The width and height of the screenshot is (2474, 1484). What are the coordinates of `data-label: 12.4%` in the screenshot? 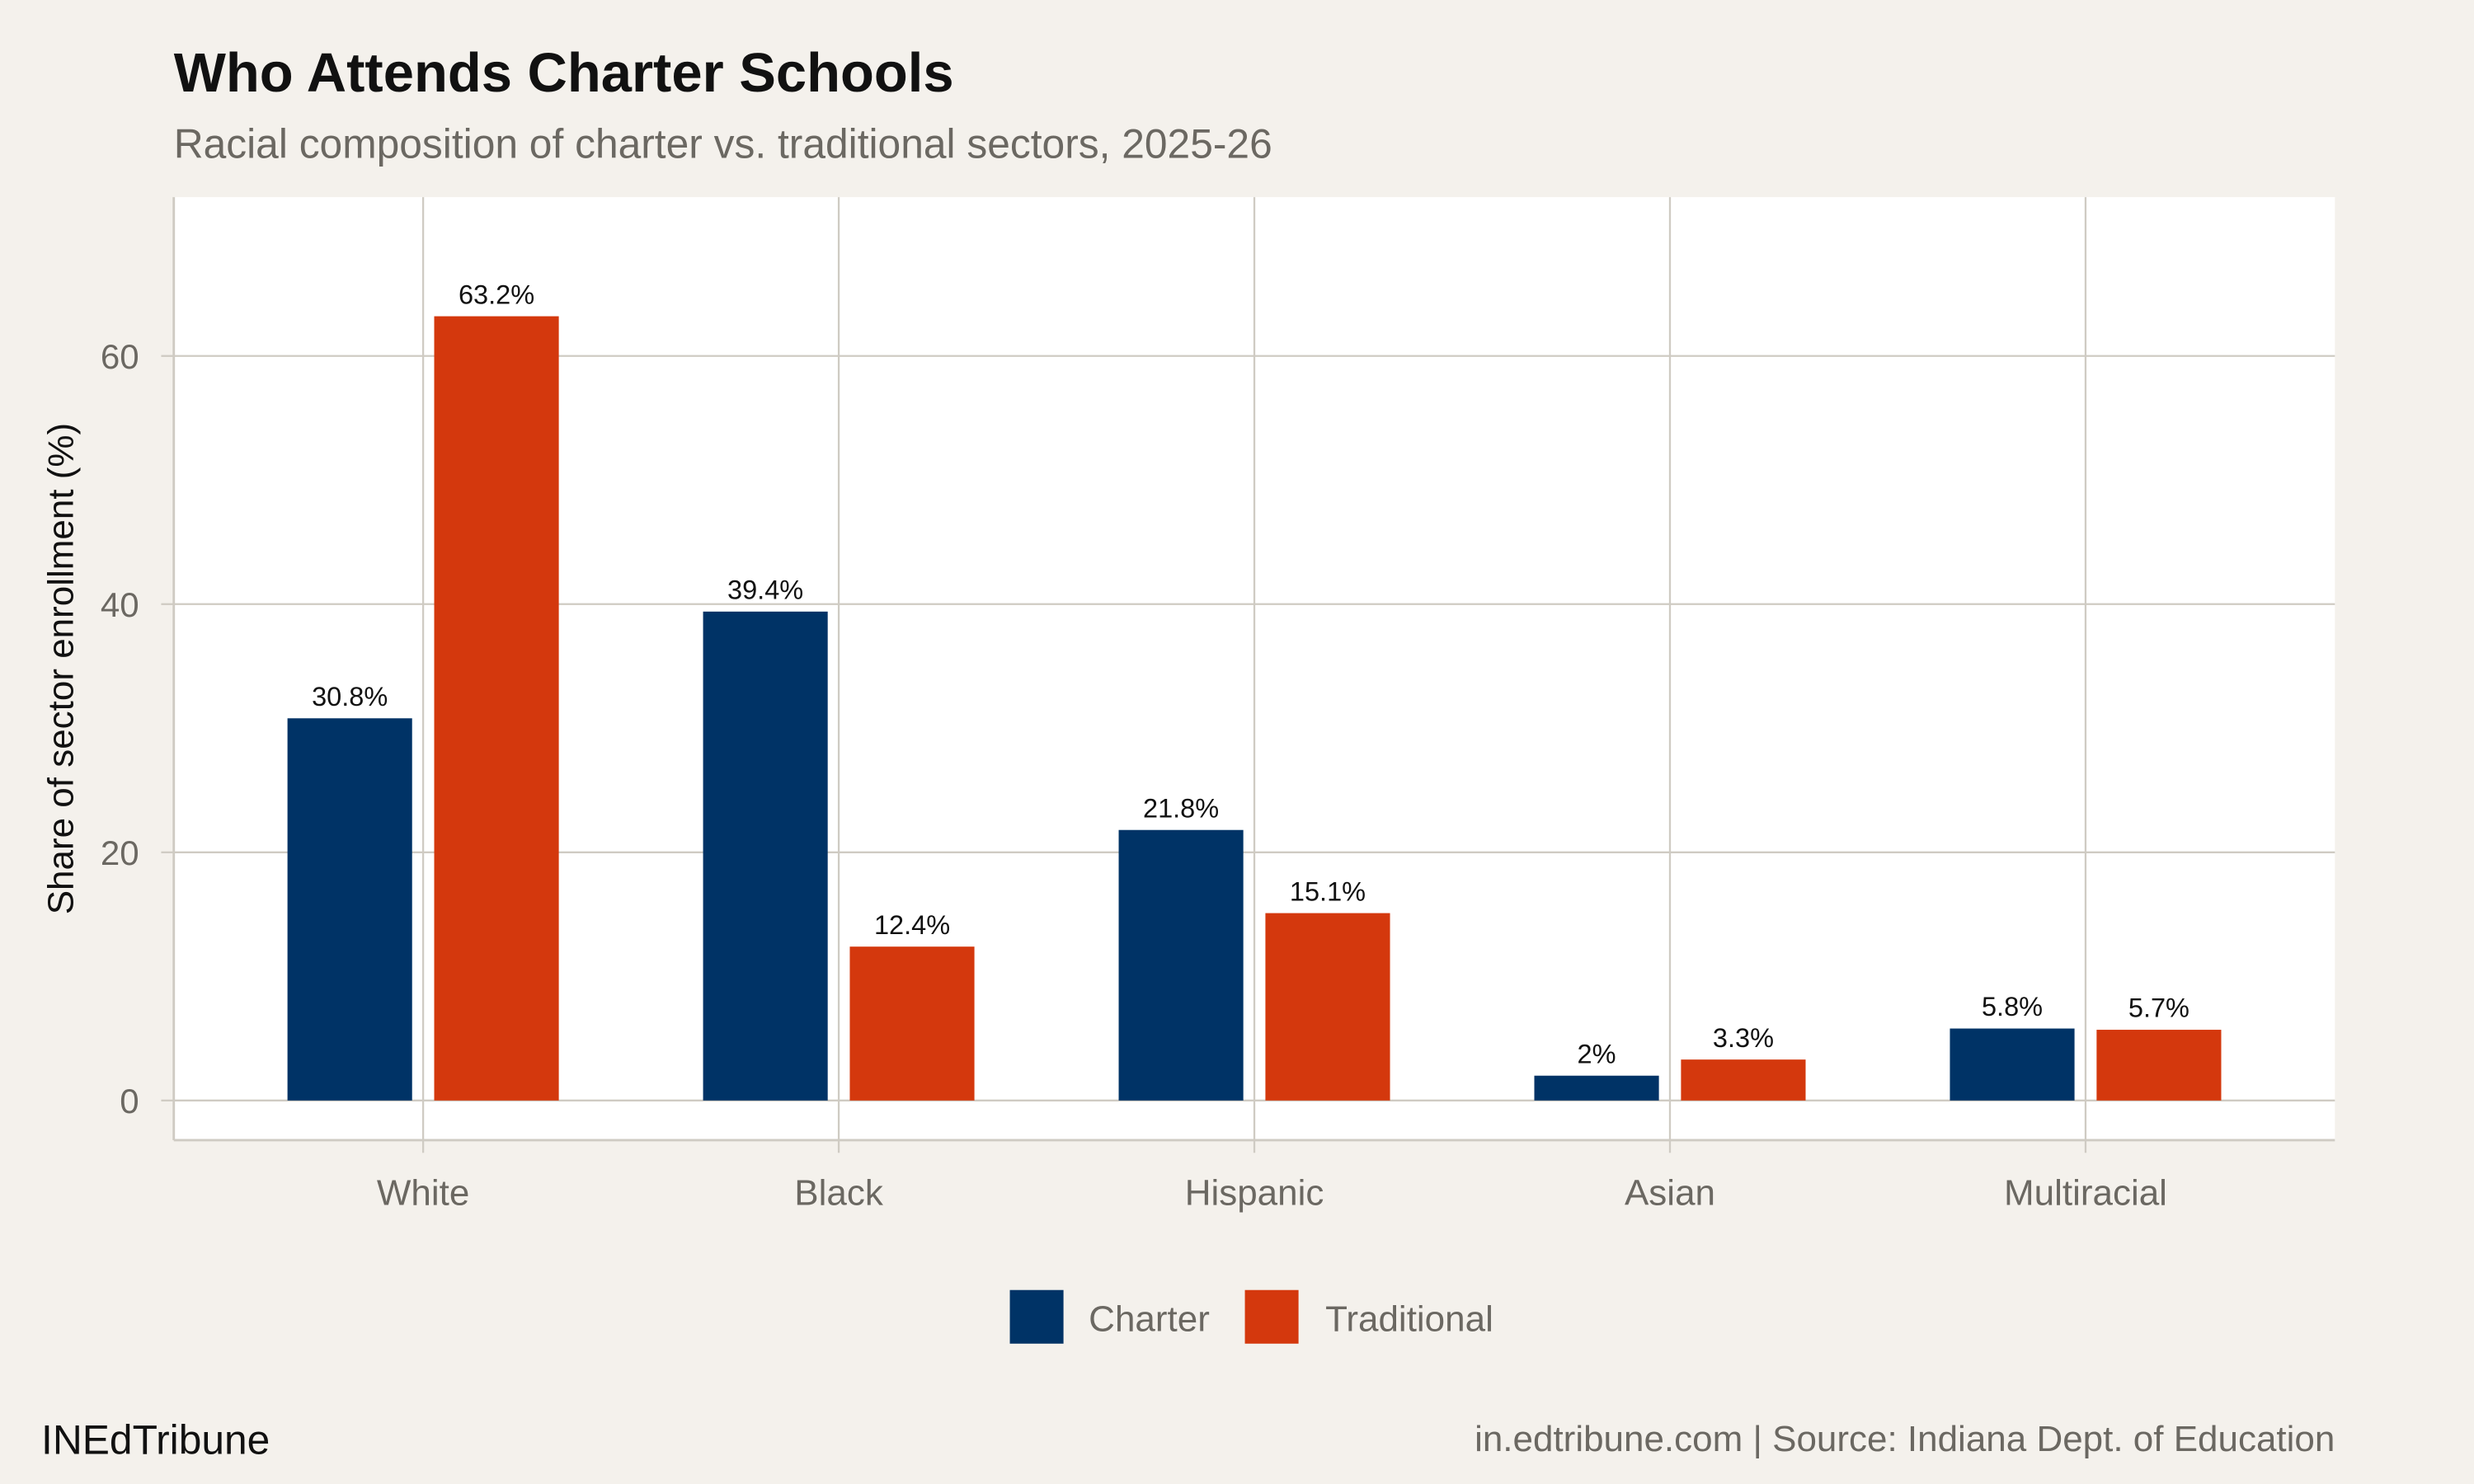 It's located at (912, 925).